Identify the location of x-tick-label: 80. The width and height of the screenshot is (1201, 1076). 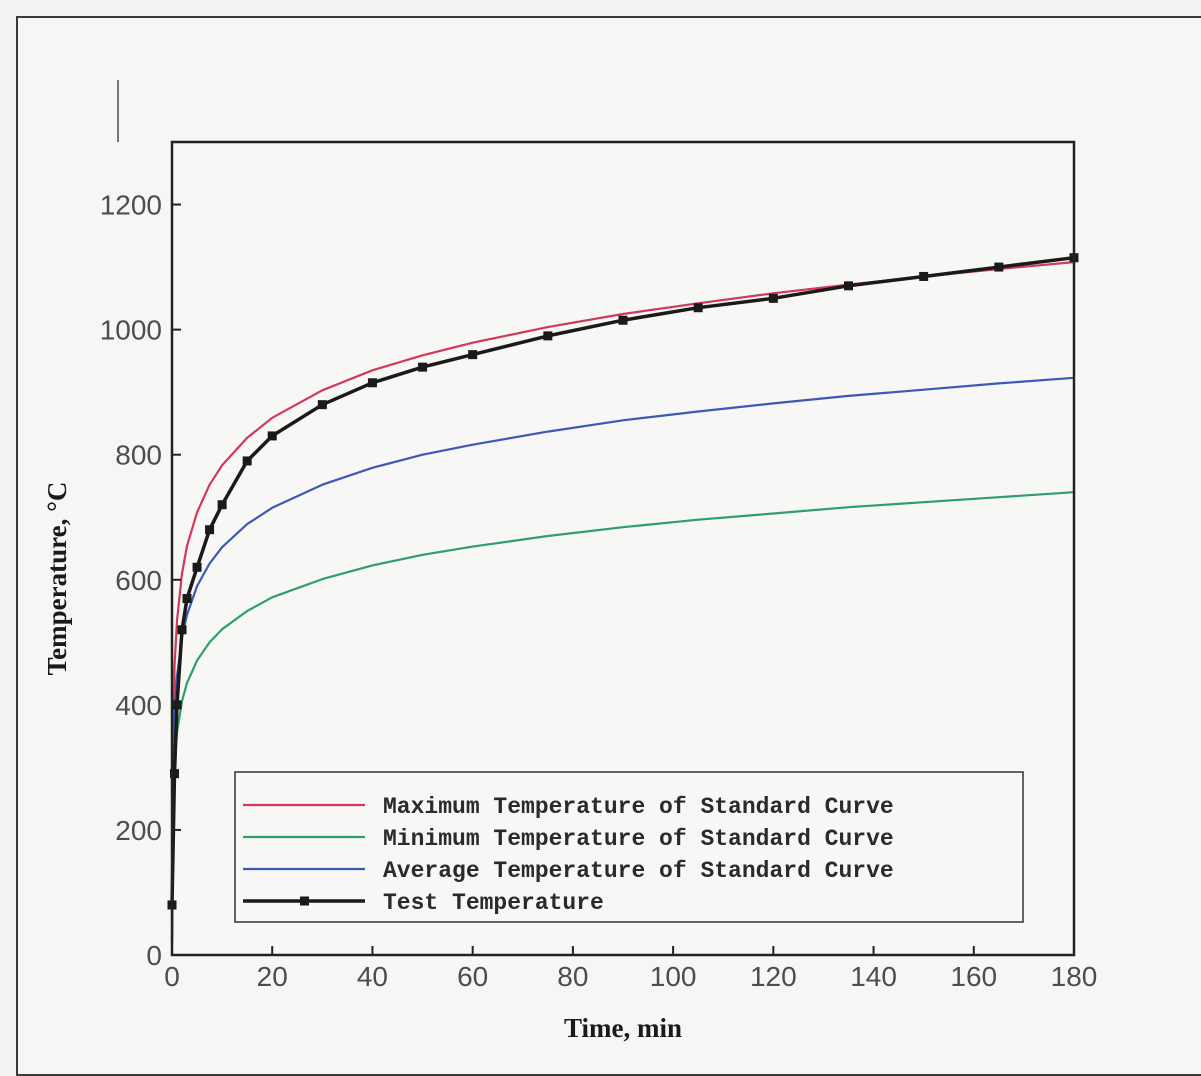
(572, 976).